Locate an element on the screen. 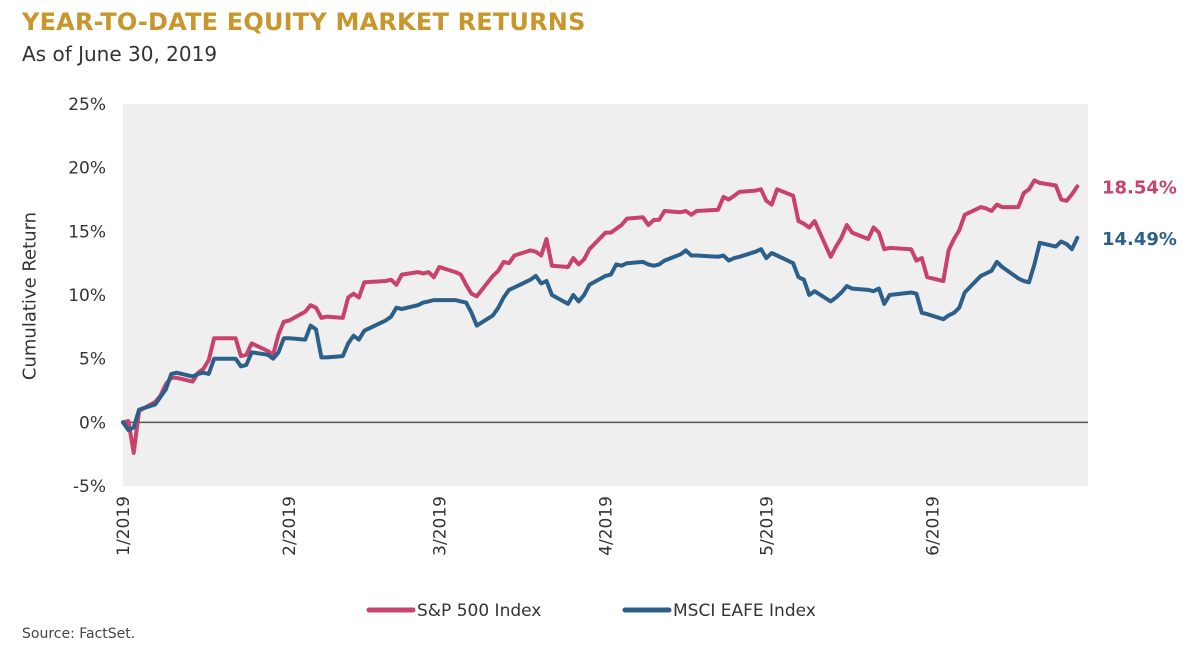  y-tick-label: 0% is located at coordinates (92, 423).